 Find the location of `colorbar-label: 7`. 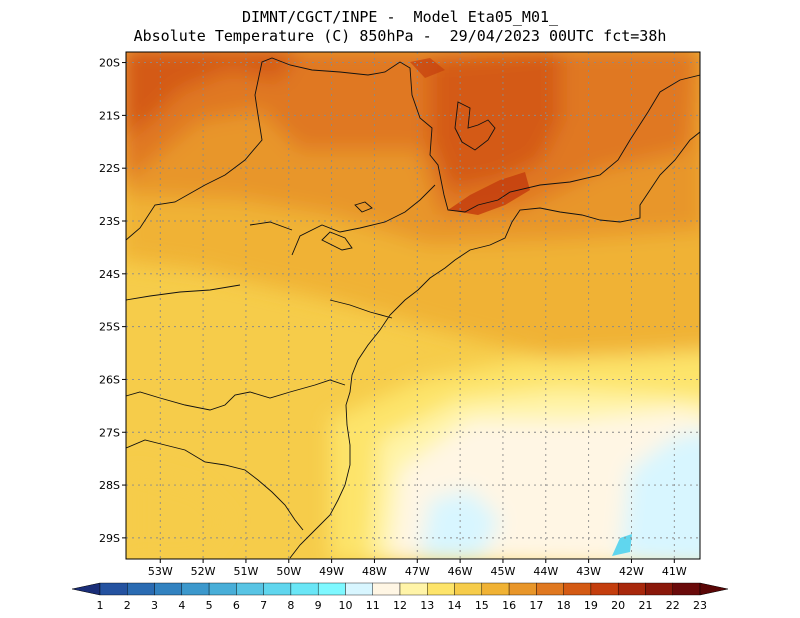

colorbar-label: 7 is located at coordinates (263, 605).